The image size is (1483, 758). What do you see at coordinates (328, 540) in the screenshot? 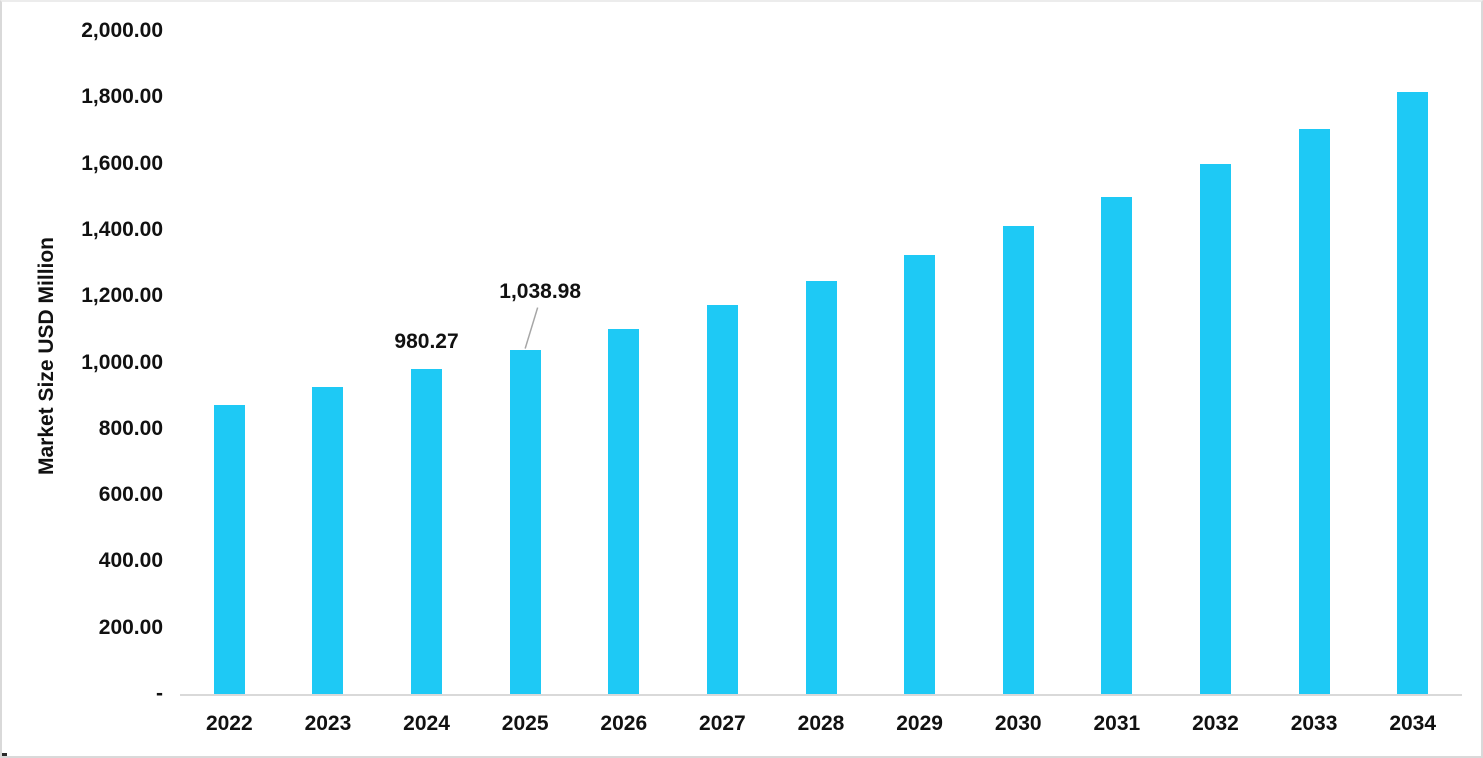
I see `bar-2023` at bounding box center [328, 540].